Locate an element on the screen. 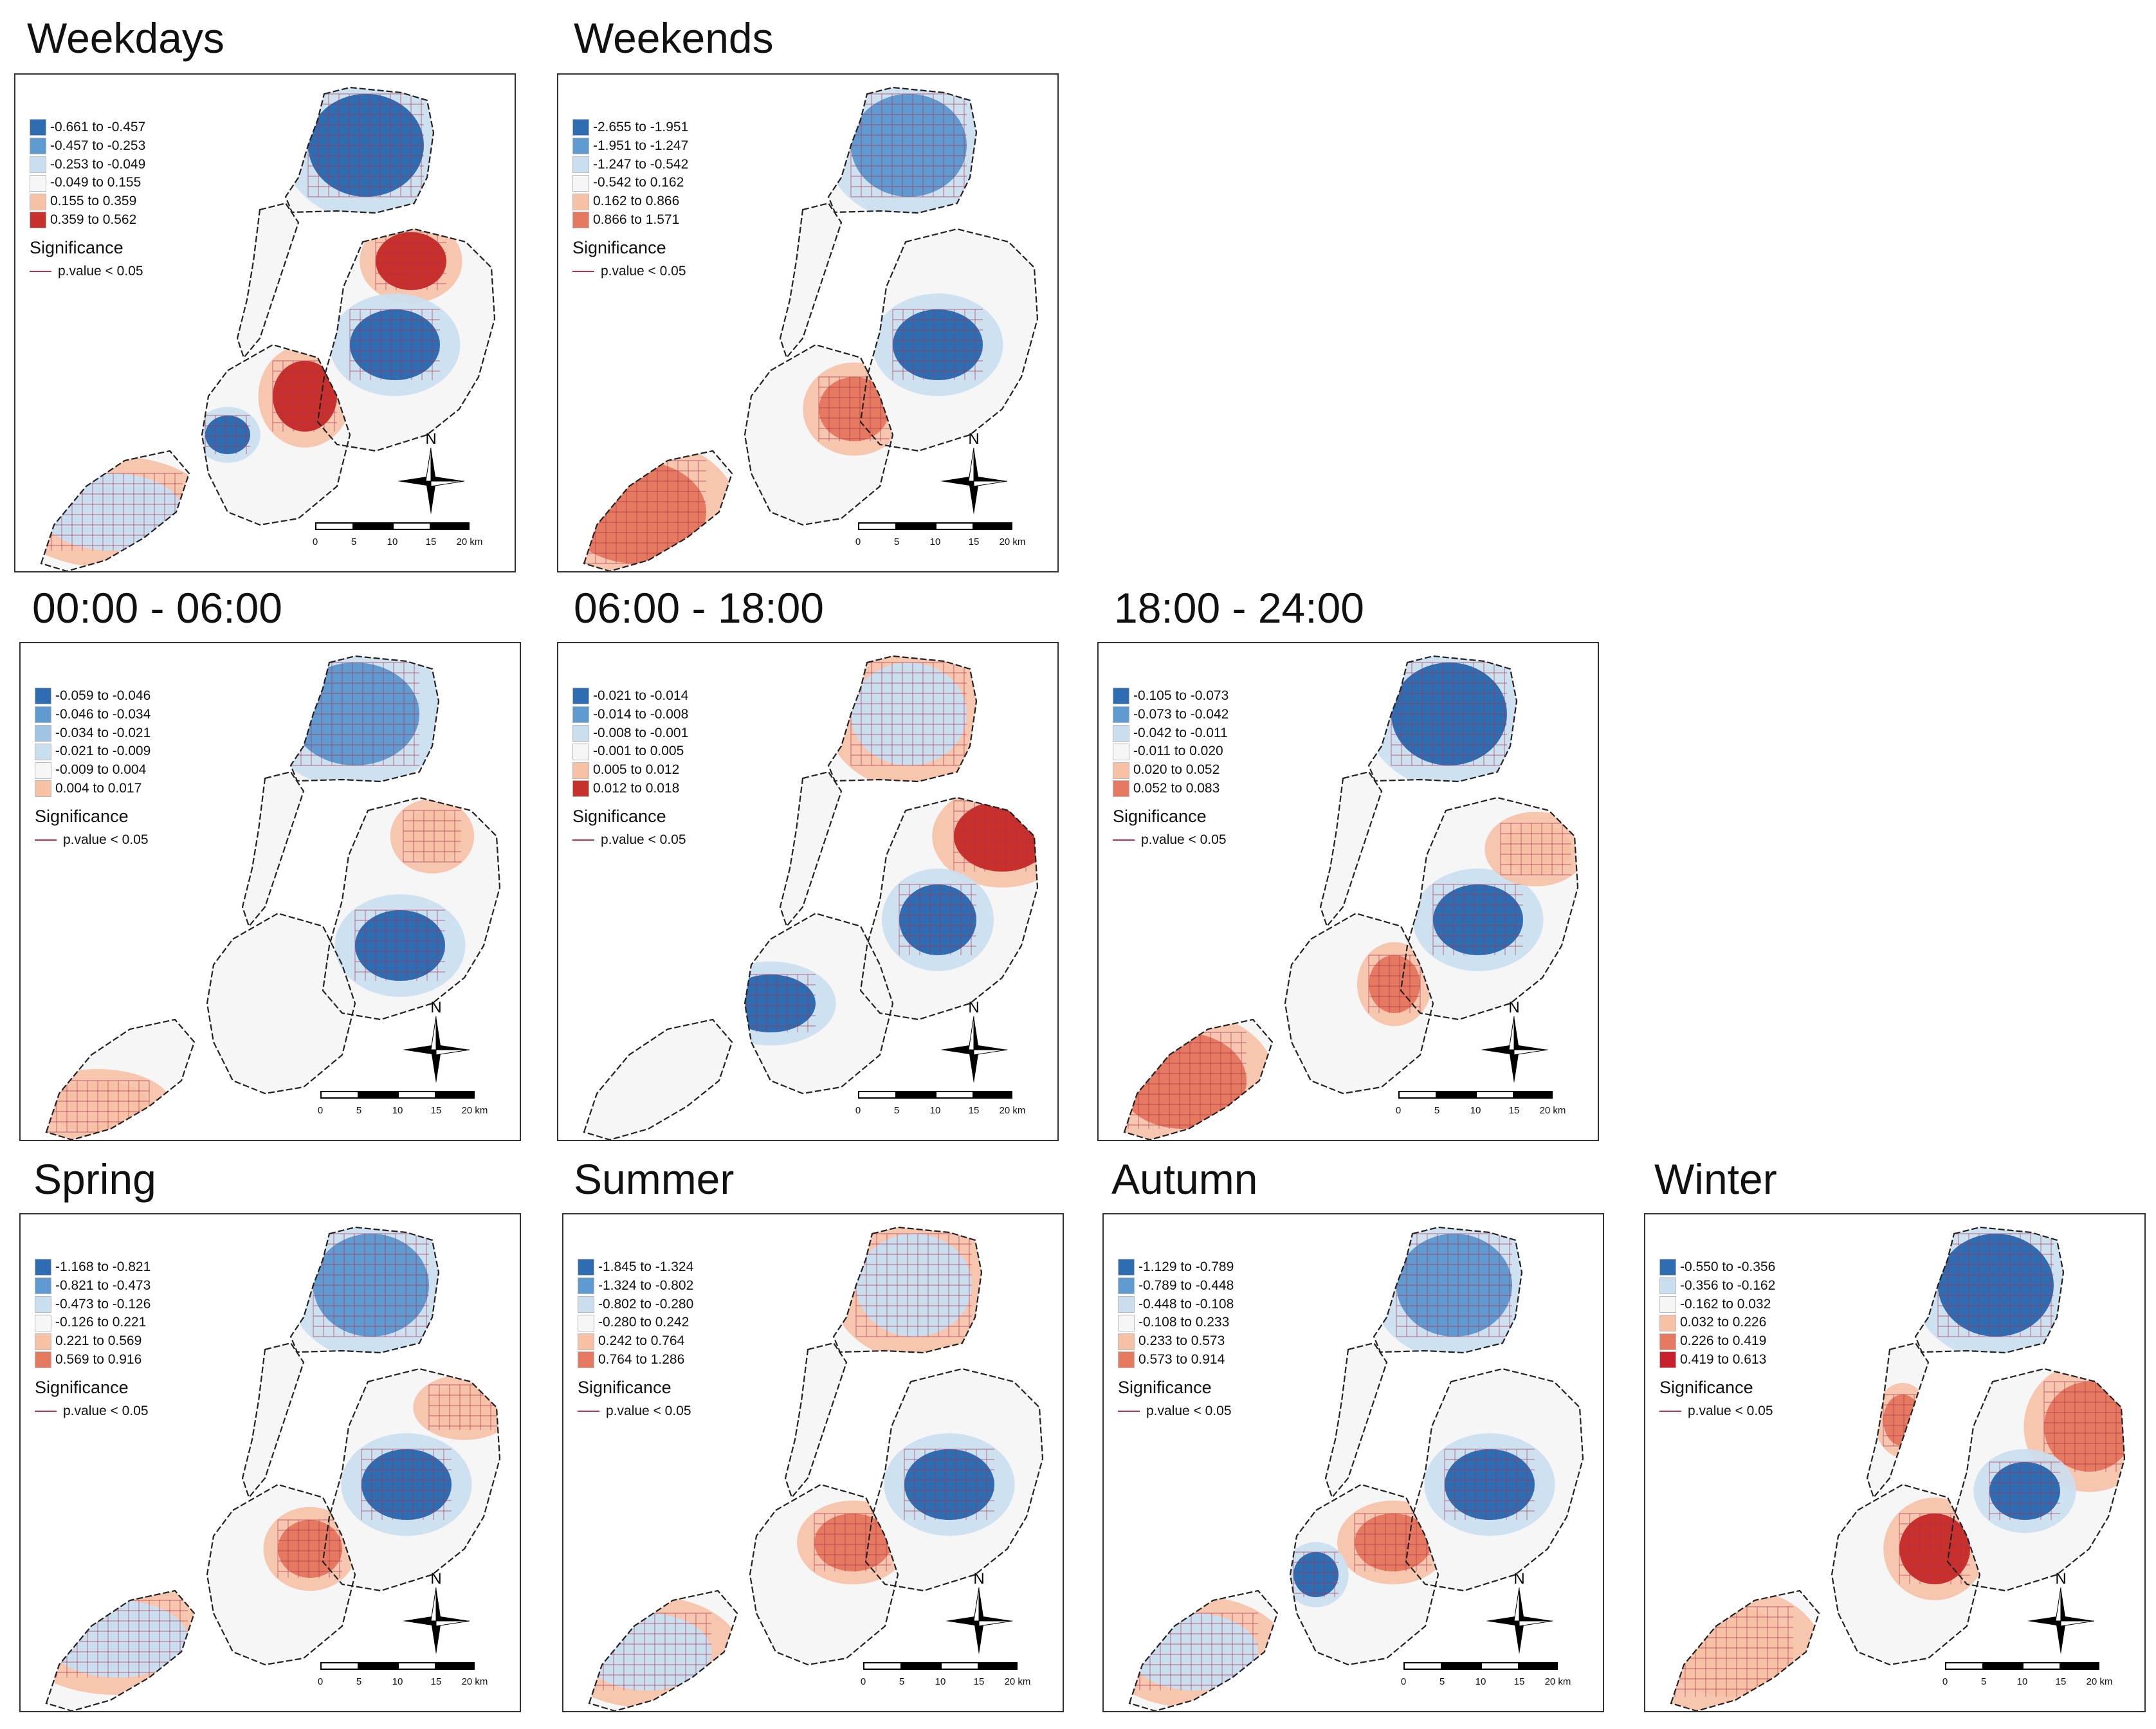 The height and width of the screenshot is (1729, 2156). legend-label: -0.542 to 0.162 is located at coordinates (638, 182).